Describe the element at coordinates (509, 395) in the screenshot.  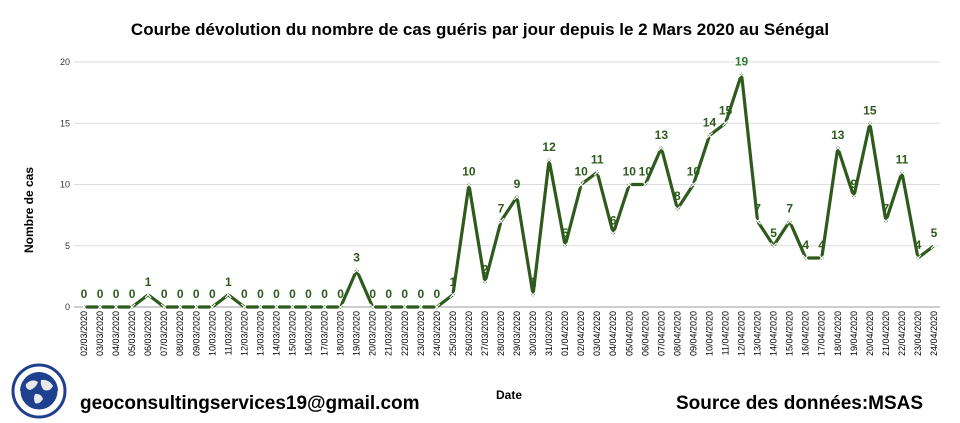
I see `x-axis-title: Date` at that location.